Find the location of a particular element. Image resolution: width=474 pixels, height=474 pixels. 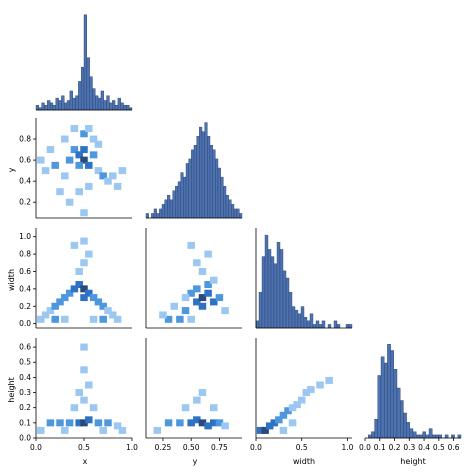

axis-x-xtick-label: 0.5 is located at coordinates (84, 447).